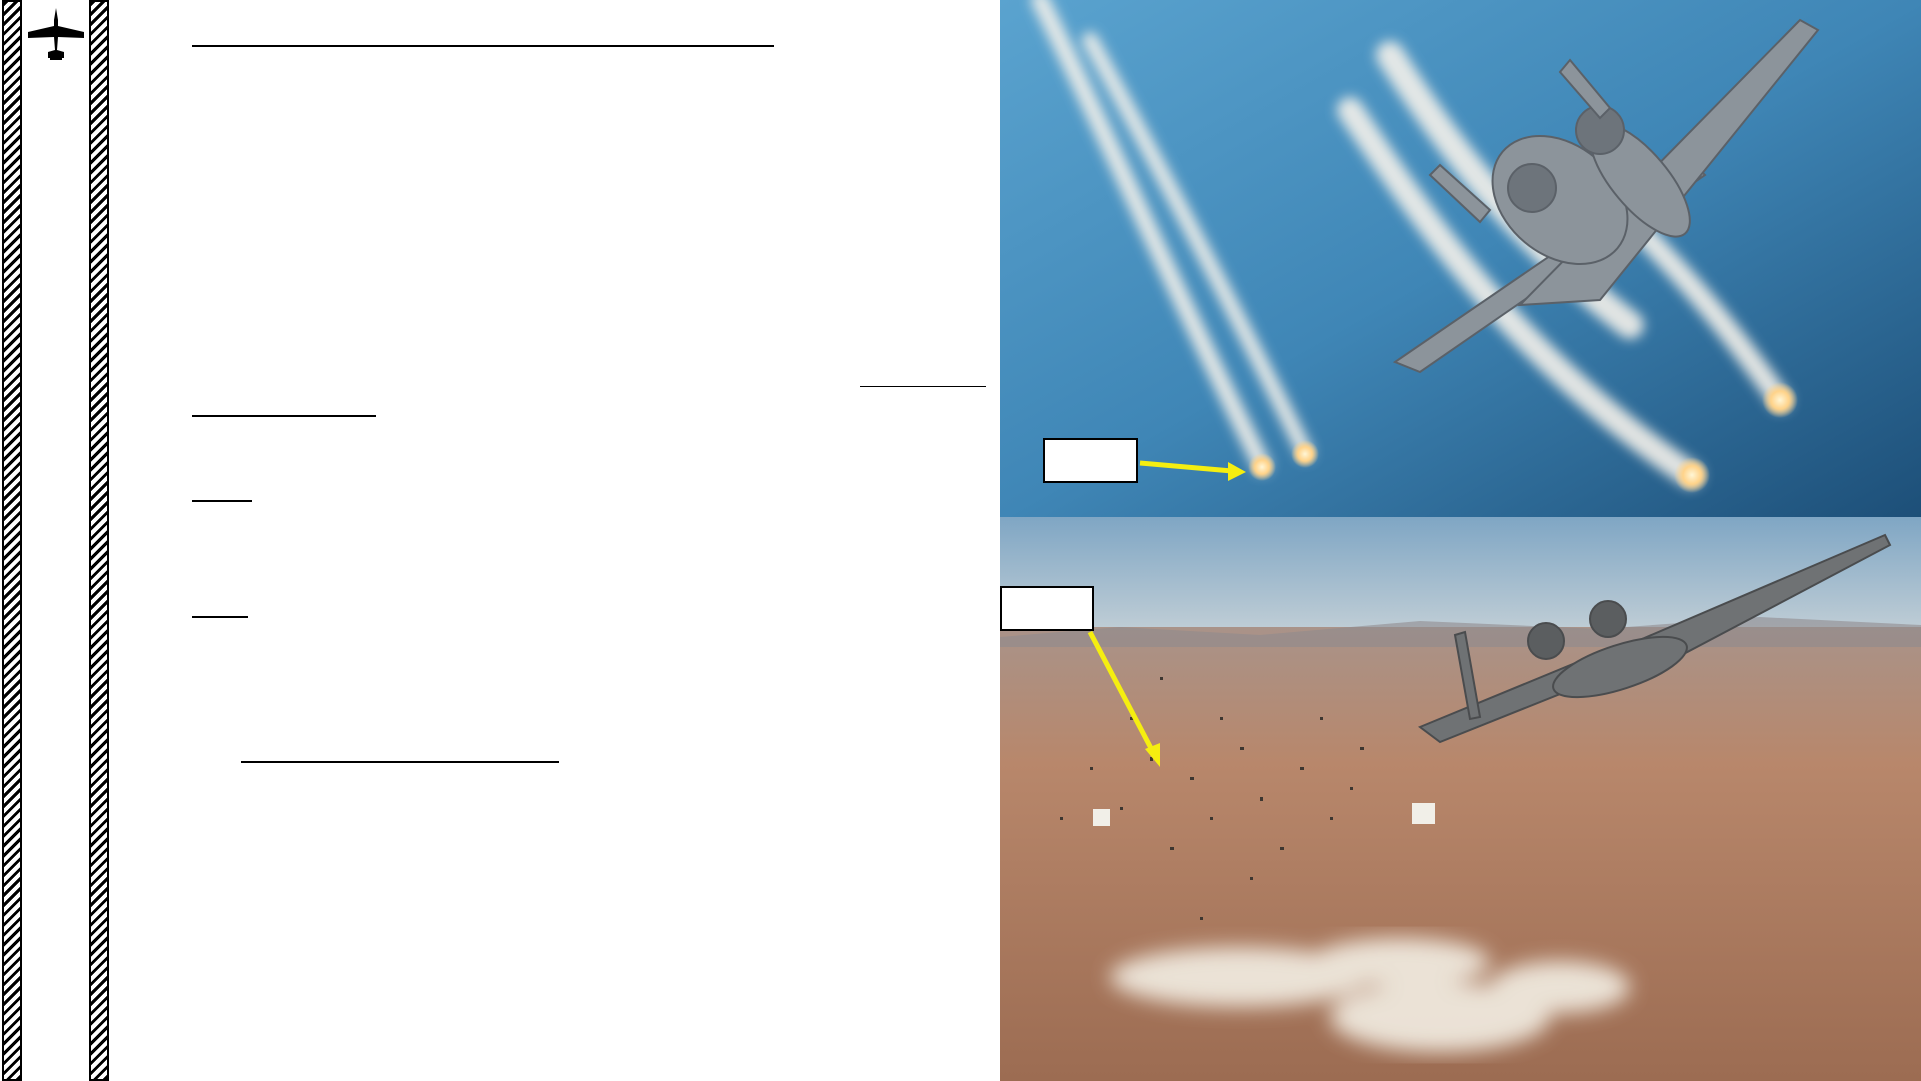 The height and width of the screenshot is (1081, 1921). Describe the element at coordinates (99, 540) in the screenshot. I see `right-rail-stripe` at that location.